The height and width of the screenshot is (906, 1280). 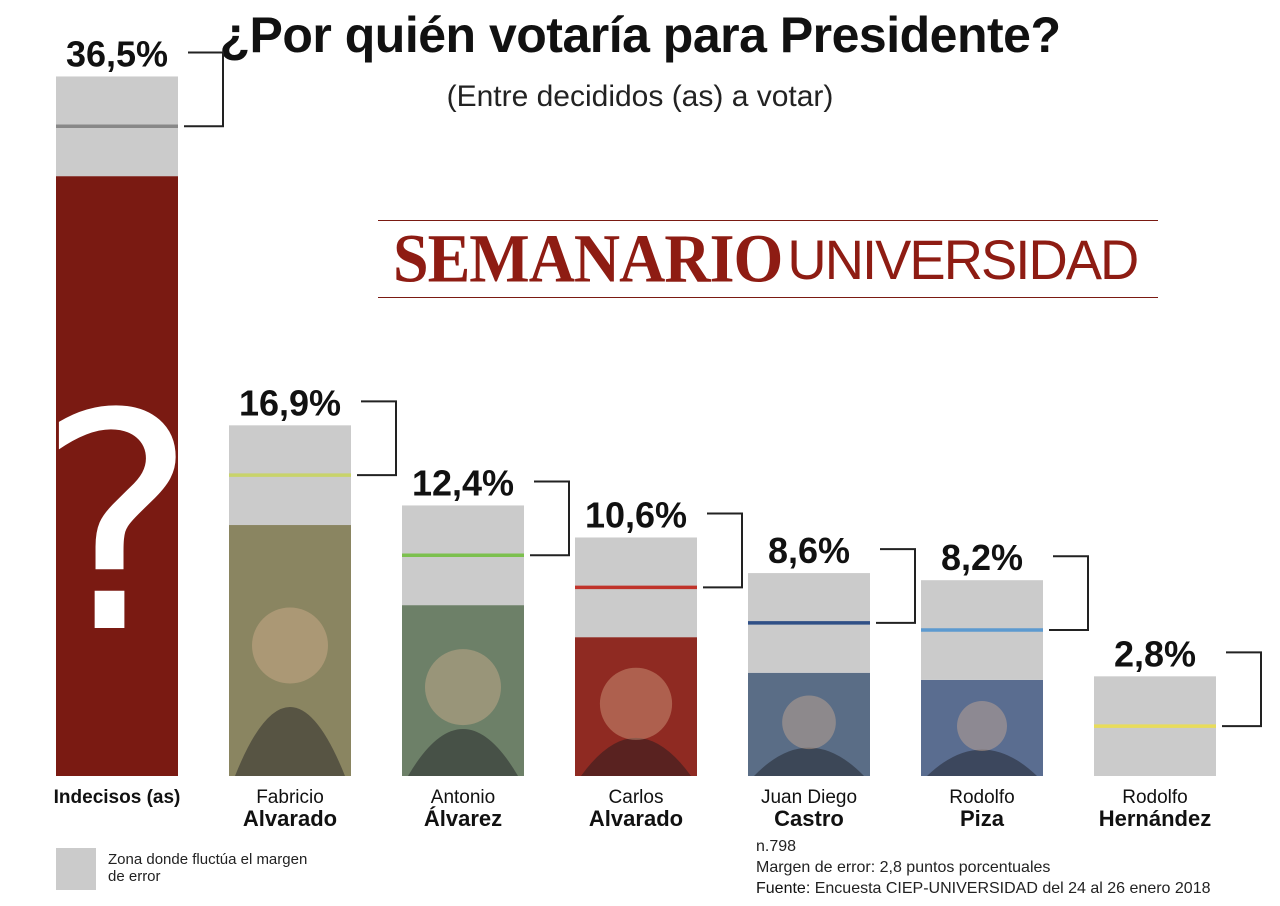 I want to click on category-label-last-2: Álvarez, so click(x=463, y=818).